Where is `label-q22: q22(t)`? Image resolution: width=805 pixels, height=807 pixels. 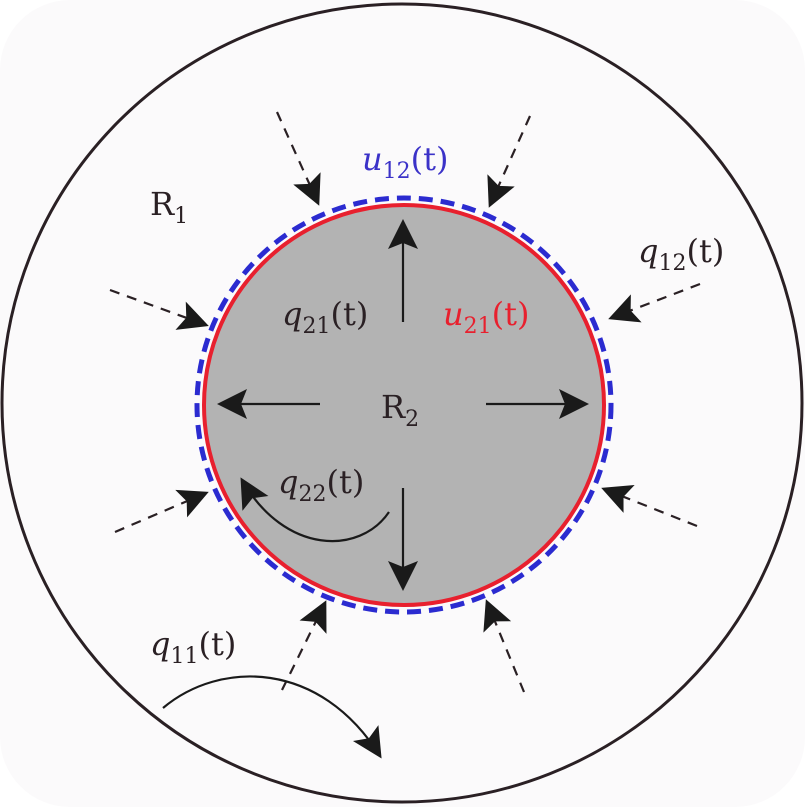 label-q22: q22(t) is located at coordinates (321, 485).